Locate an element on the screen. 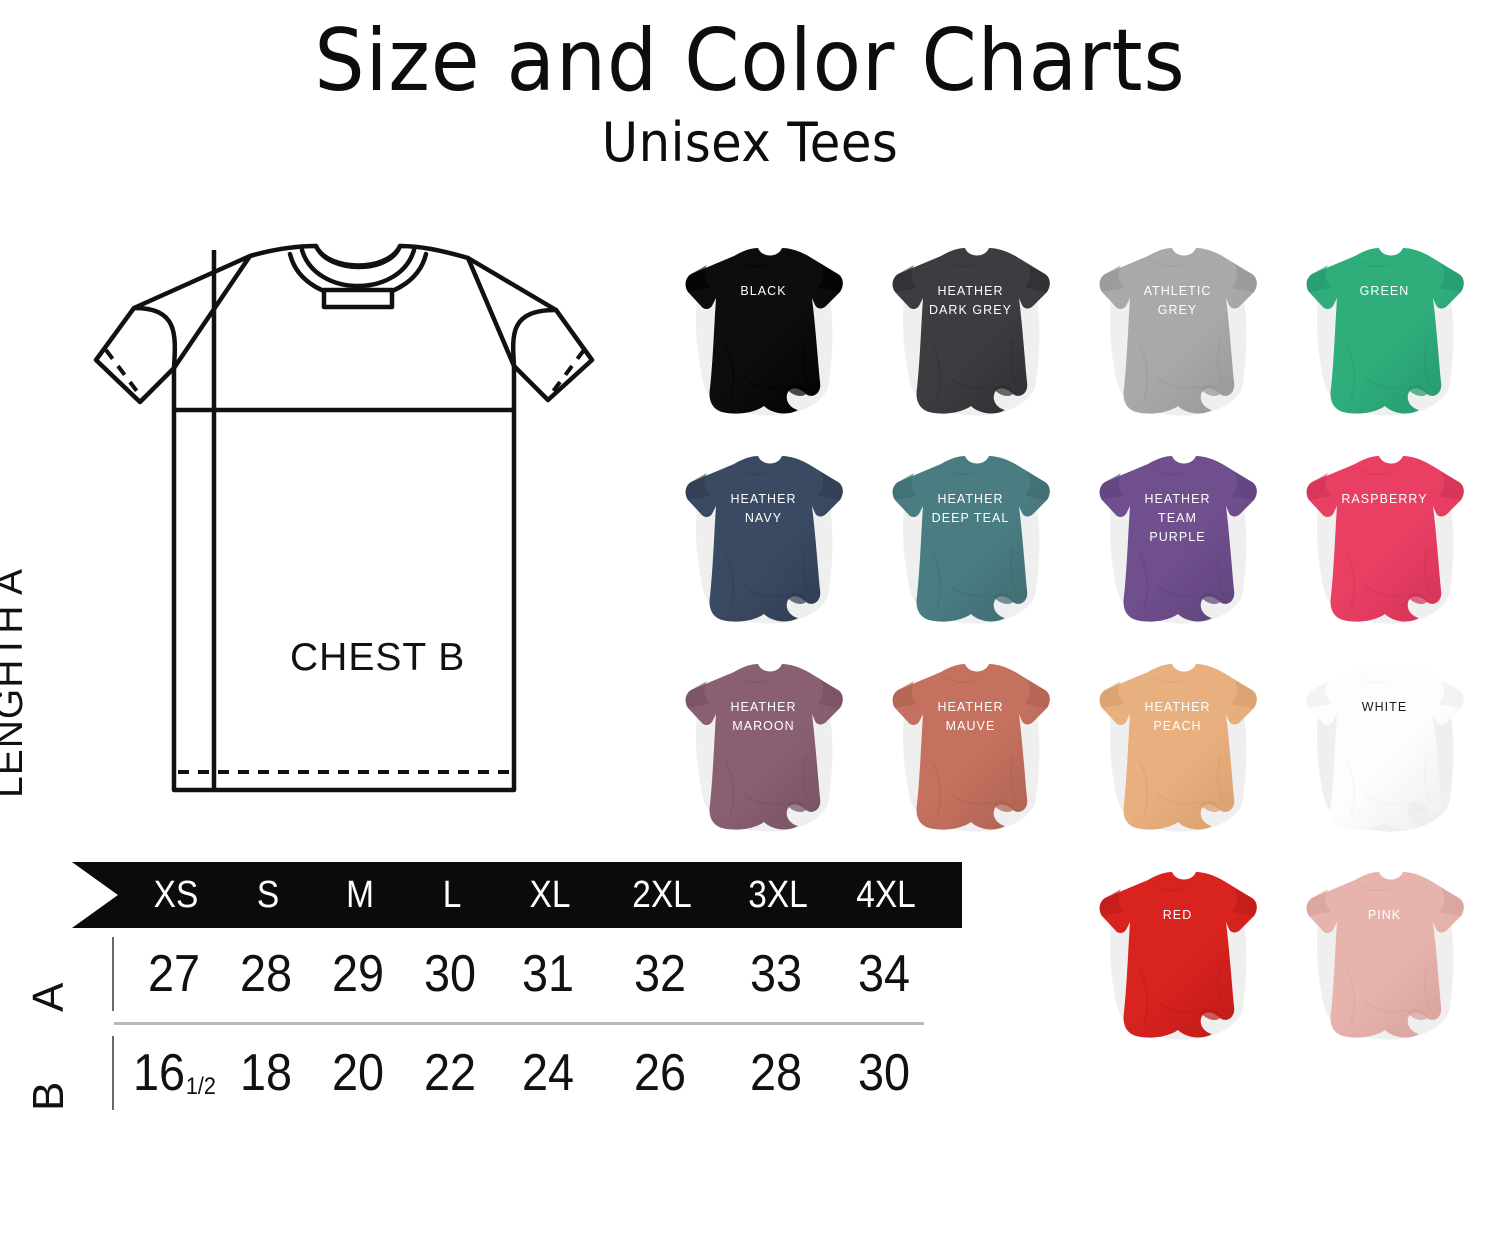 The height and width of the screenshot is (1240, 1500). cell-a-3xl: 33 is located at coordinates (776, 974).